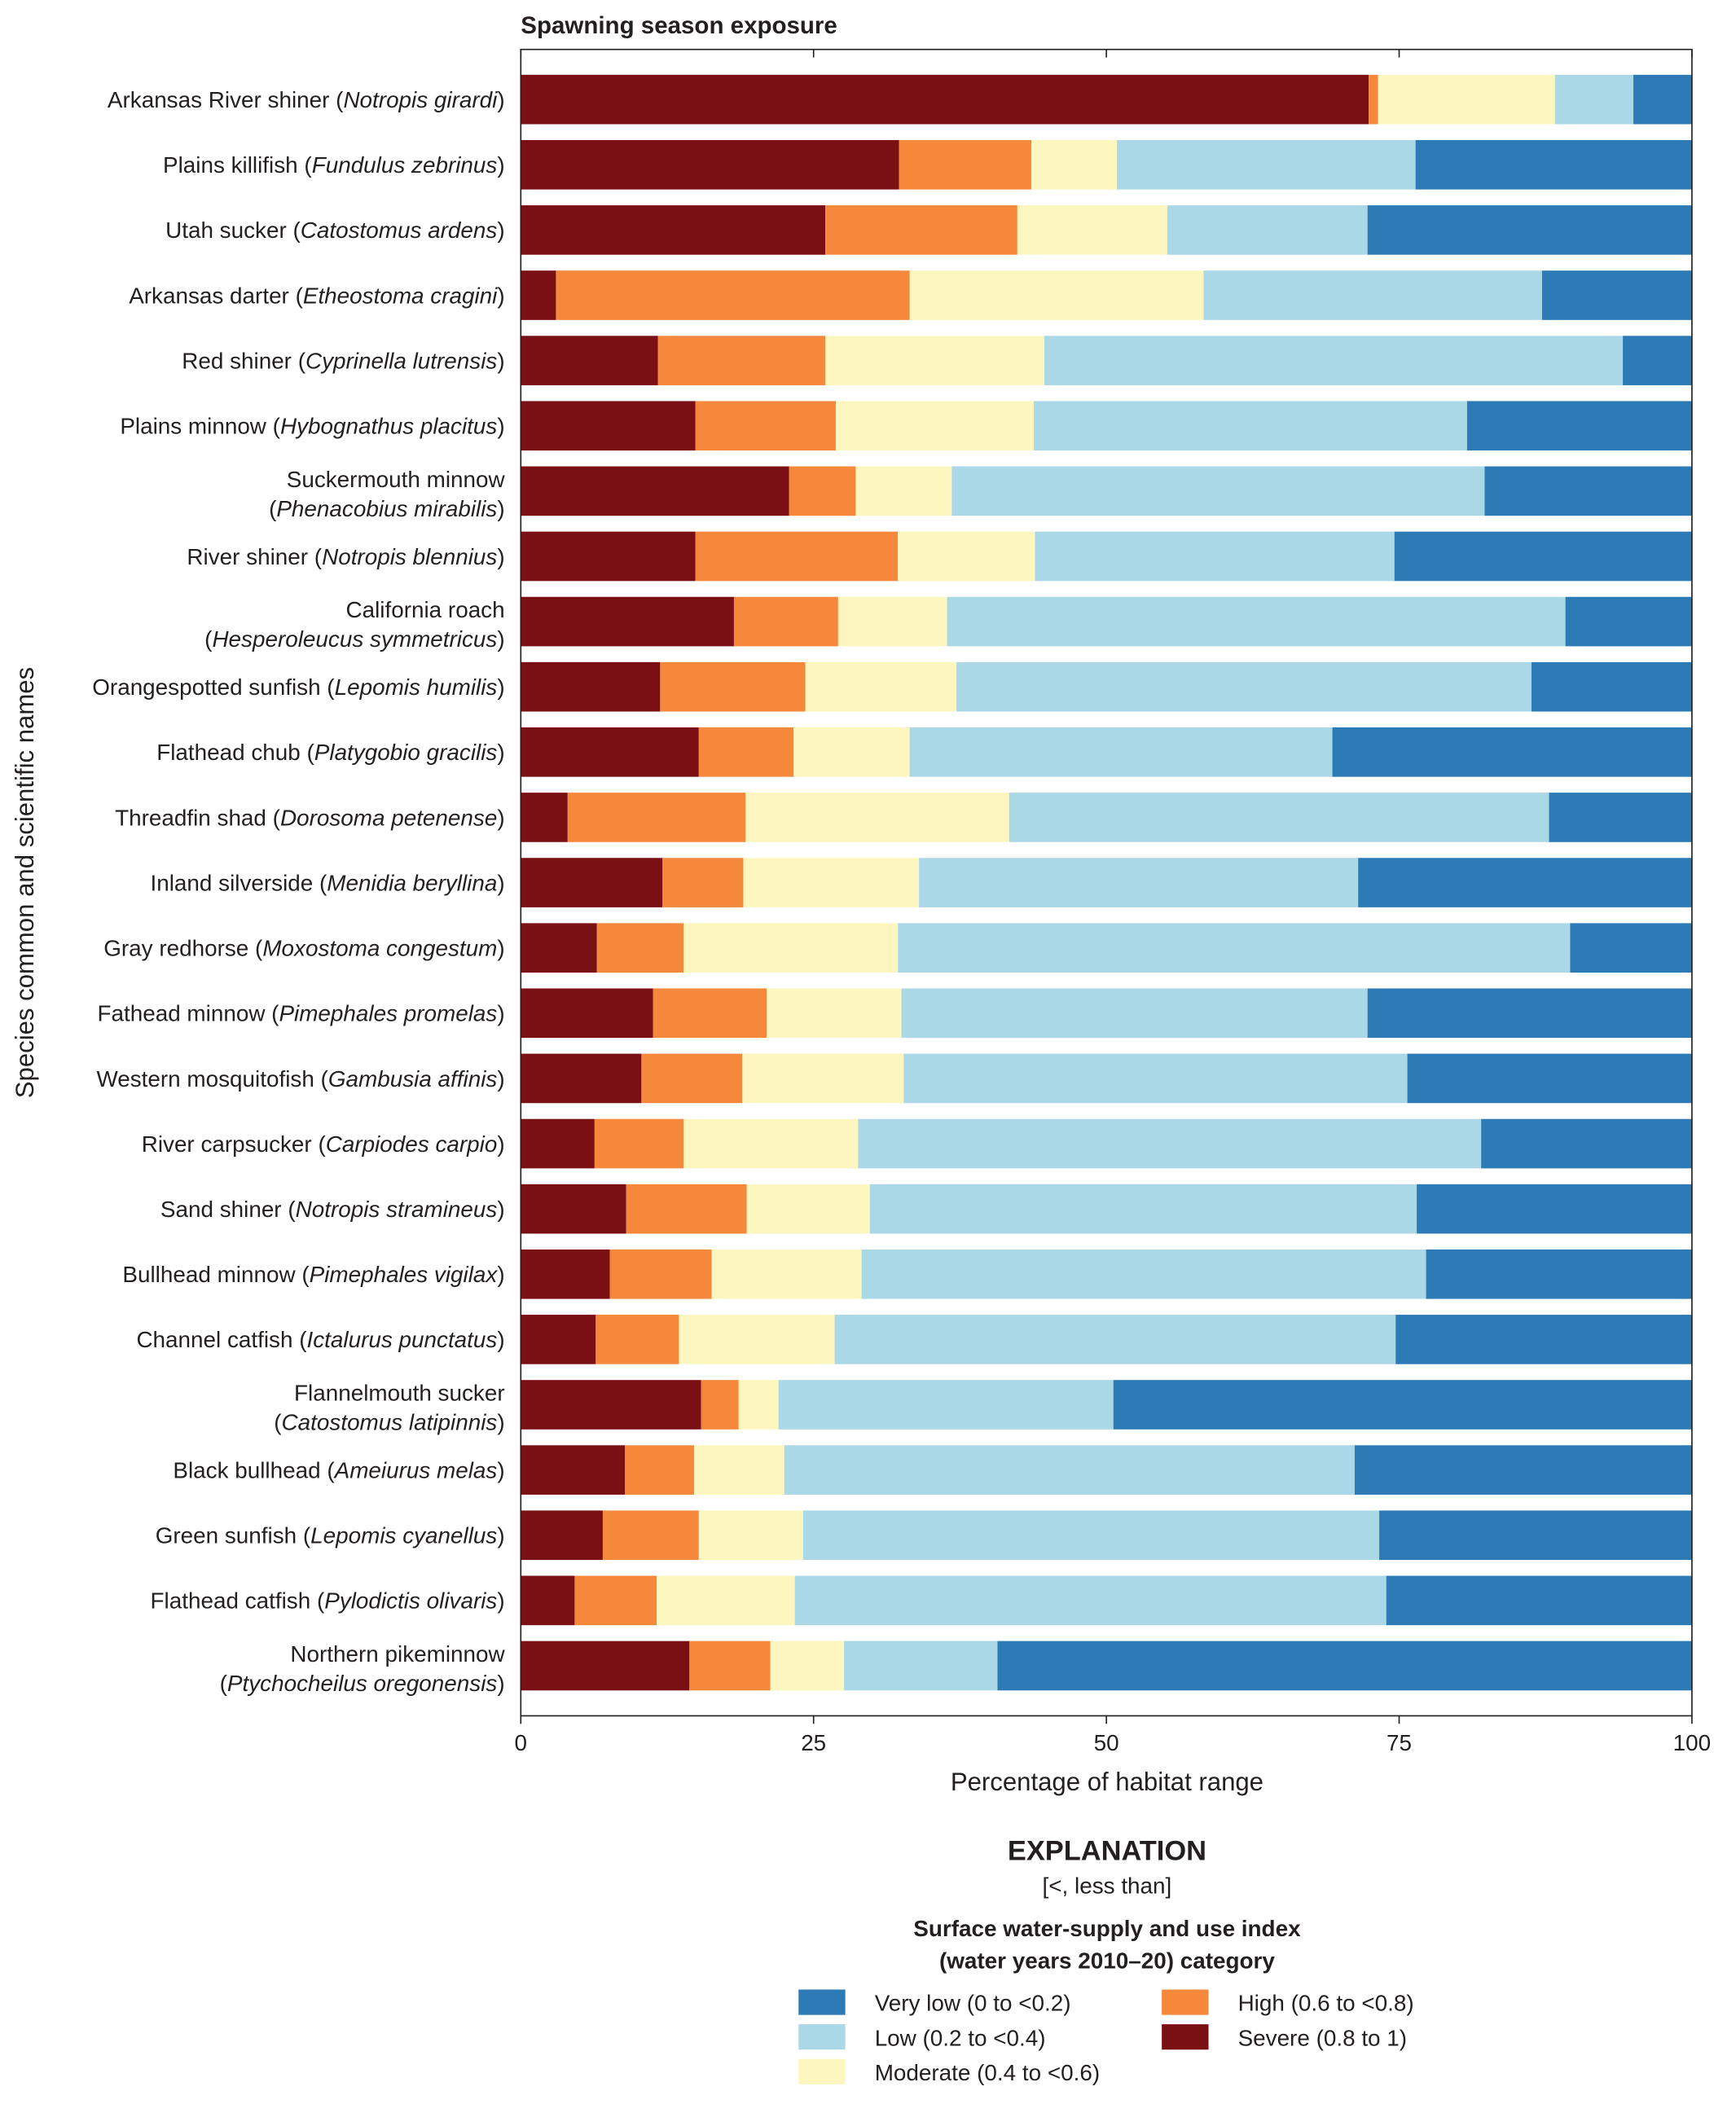 The height and width of the screenshot is (2104, 1736). Describe the element at coordinates (328, 1601) in the screenshot. I see `category-label: Flathead catfish (Pylodictis olivaris)` at that location.